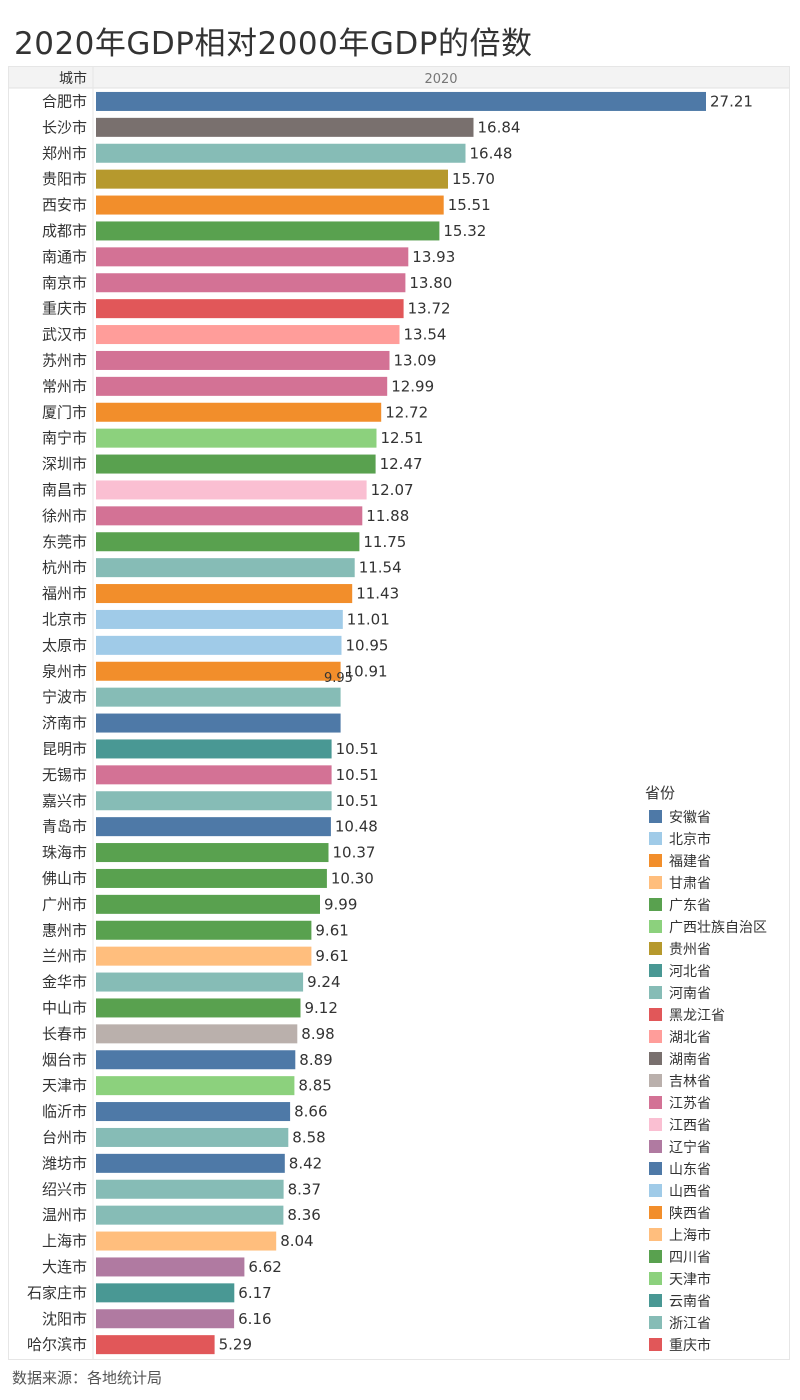  I want to click on city-label: 徐州市, so click(64, 516).